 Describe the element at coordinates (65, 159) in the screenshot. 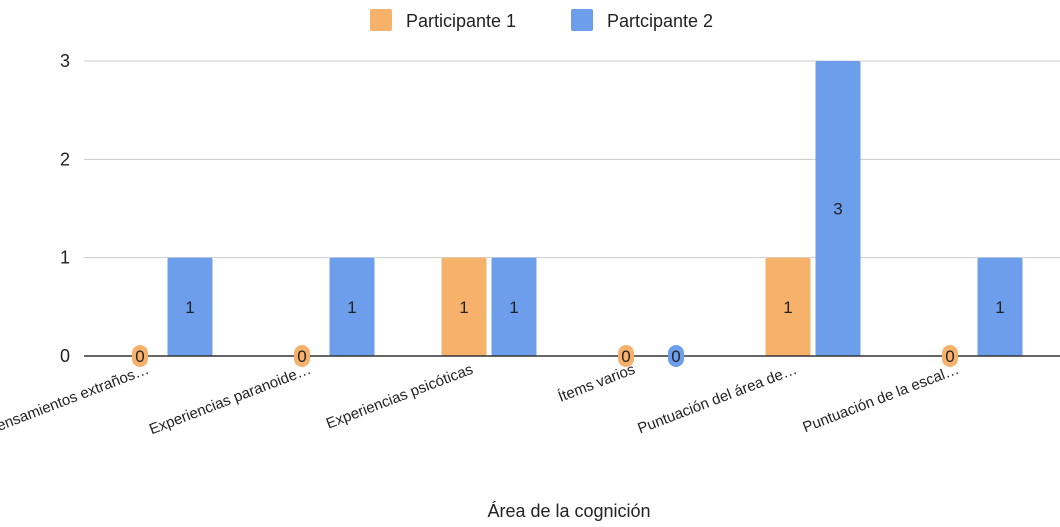

I see `y-tick-label: 2` at that location.